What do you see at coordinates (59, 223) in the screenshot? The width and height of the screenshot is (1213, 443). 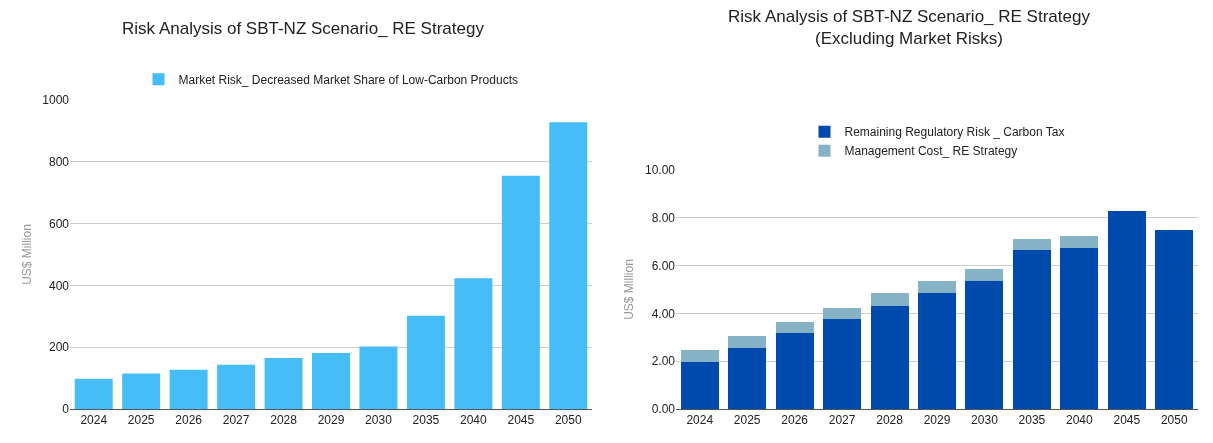 I see `y-tick-label: 600` at bounding box center [59, 223].